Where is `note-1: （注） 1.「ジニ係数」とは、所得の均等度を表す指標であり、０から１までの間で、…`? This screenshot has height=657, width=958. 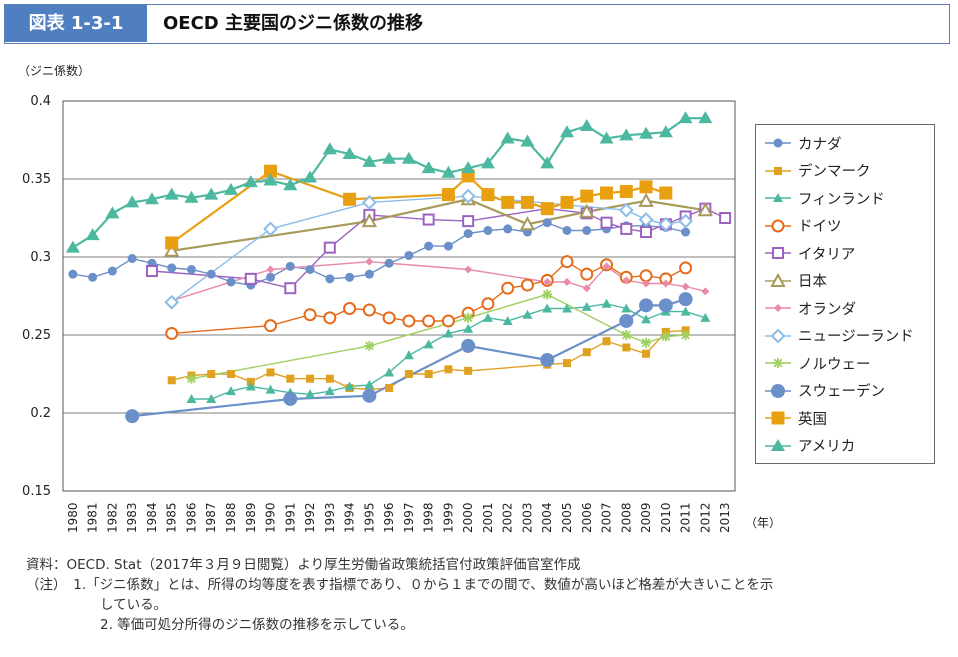
note-1: （注） 1.「ジニ係数」とは、所得の均等度を表す指標であり、０から１までの間で、… is located at coordinates (400, 585).